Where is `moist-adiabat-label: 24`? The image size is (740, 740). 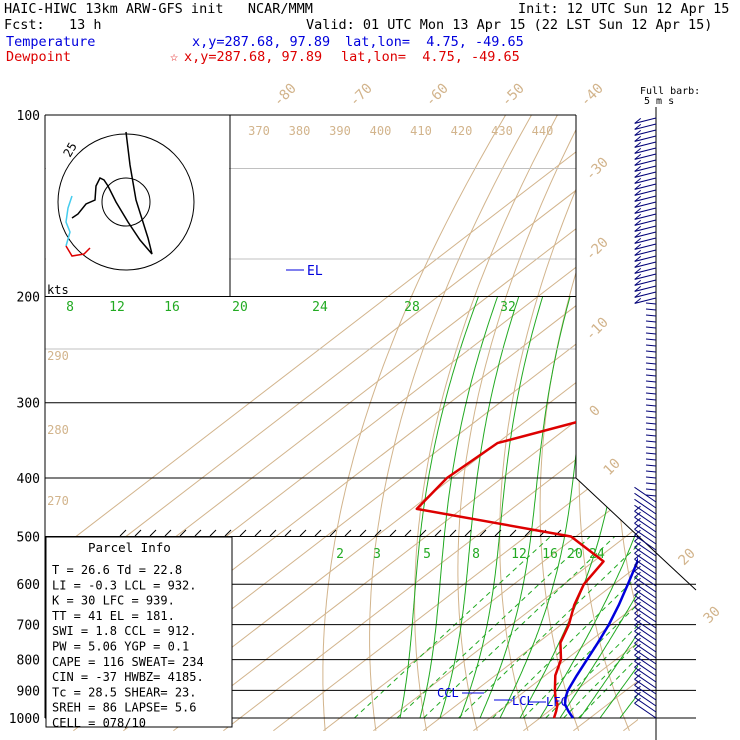
moist-adiabat-label: 24 is located at coordinates (320, 307).